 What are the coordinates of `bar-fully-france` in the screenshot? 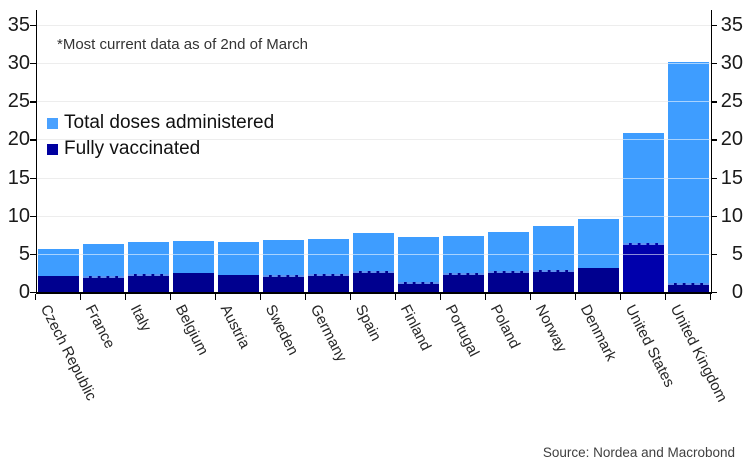 It's located at (103, 283).